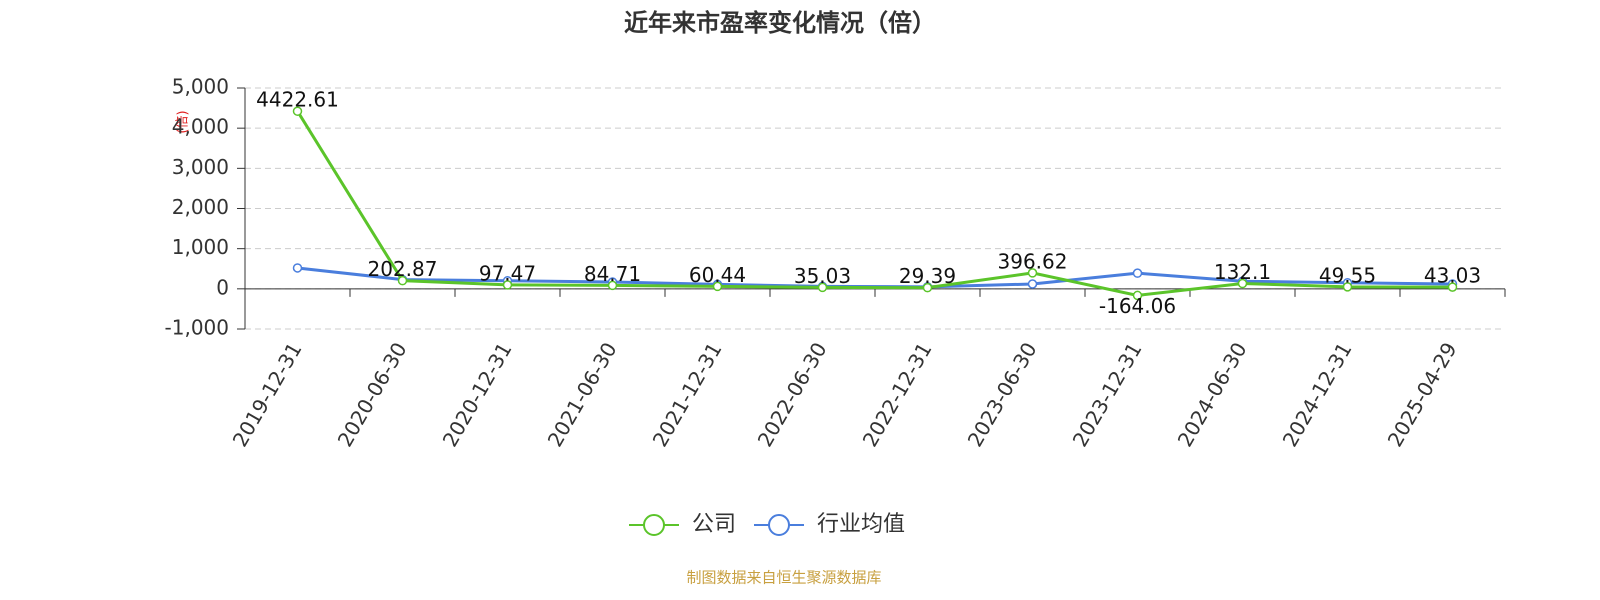 The height and width of the screenshot is (600, 1600). What do you see at coordinates (1002, 394) in the screenshot?
I see `x-tick-label: 2023-06-30` at bounding box center [1002, 394].